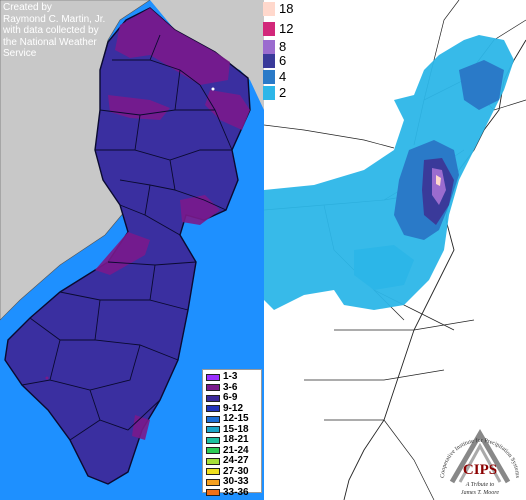 Image resolution: width=526 pixels, height=500 pixels. What do you see at coordinates (278, 8) in the screenshot?
I see `regional-legend-row: 18` at bounding box center [278, 8].